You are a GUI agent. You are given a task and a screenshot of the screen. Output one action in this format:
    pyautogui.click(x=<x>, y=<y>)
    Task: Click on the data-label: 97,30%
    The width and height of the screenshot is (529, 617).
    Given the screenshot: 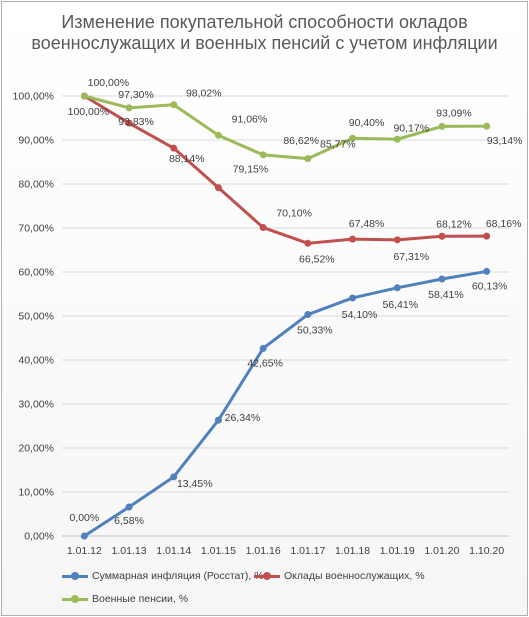 What is the action you would take?
    pyautogui.click(x=136, y=95)
    